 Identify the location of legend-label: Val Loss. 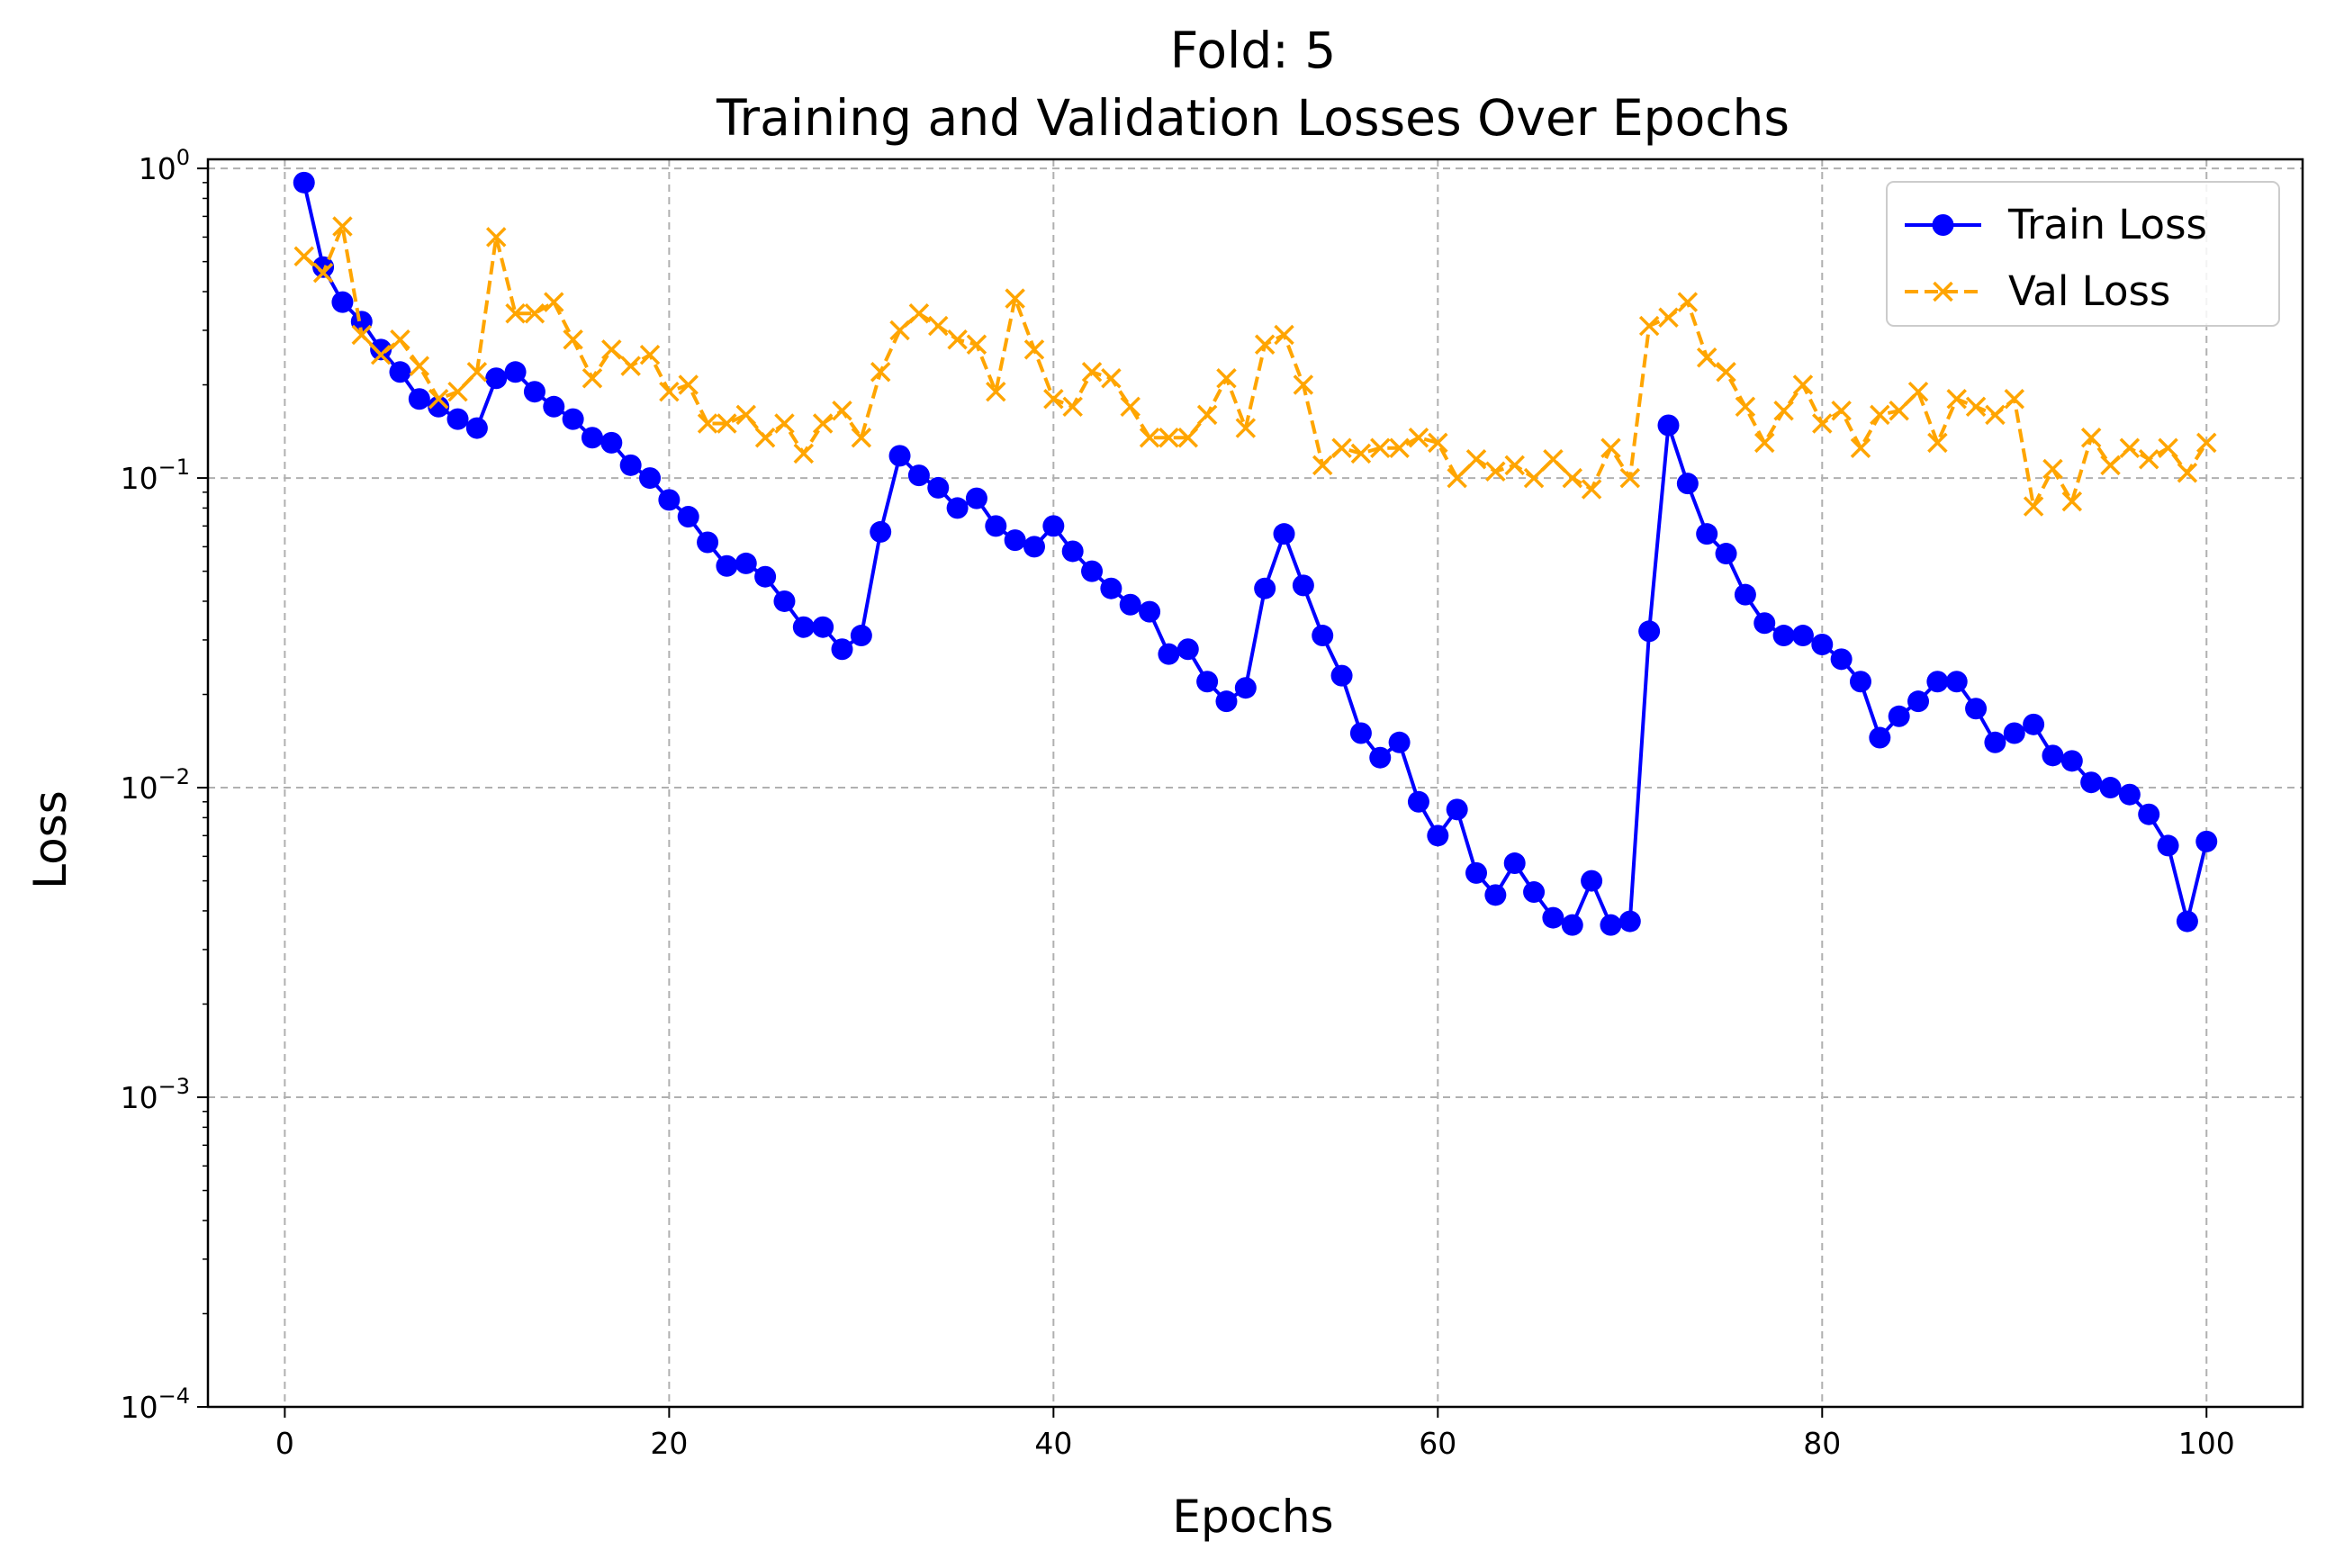
(2089, 291).